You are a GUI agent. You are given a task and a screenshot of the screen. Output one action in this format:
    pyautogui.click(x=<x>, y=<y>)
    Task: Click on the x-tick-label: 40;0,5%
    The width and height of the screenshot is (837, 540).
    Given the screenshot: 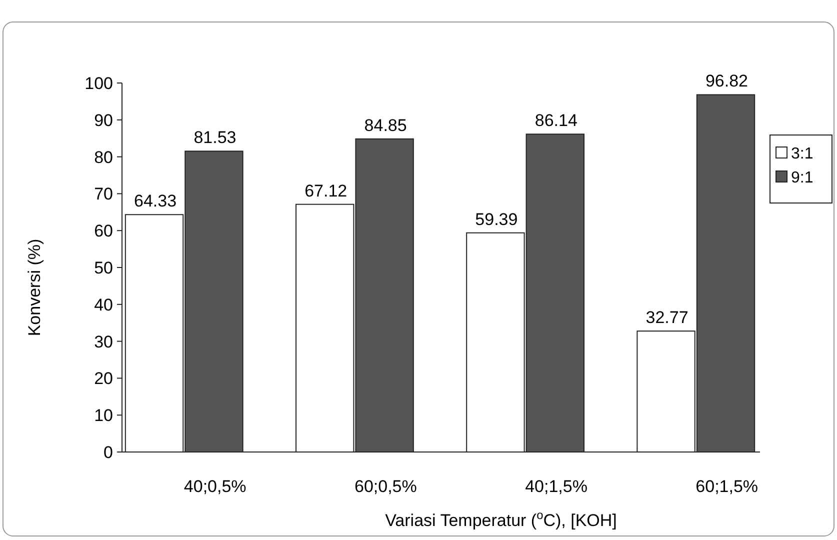 What is the action you would take?
    pyautogui.click(x=215, y=486)
    